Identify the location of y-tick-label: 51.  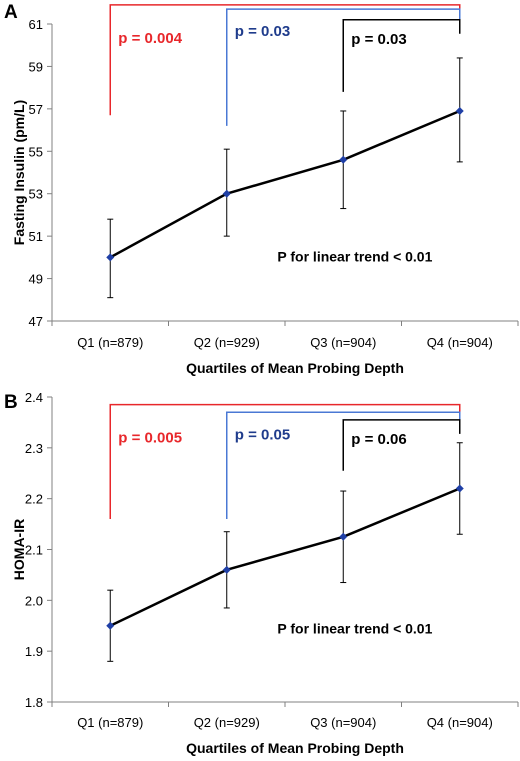
(36, 236).